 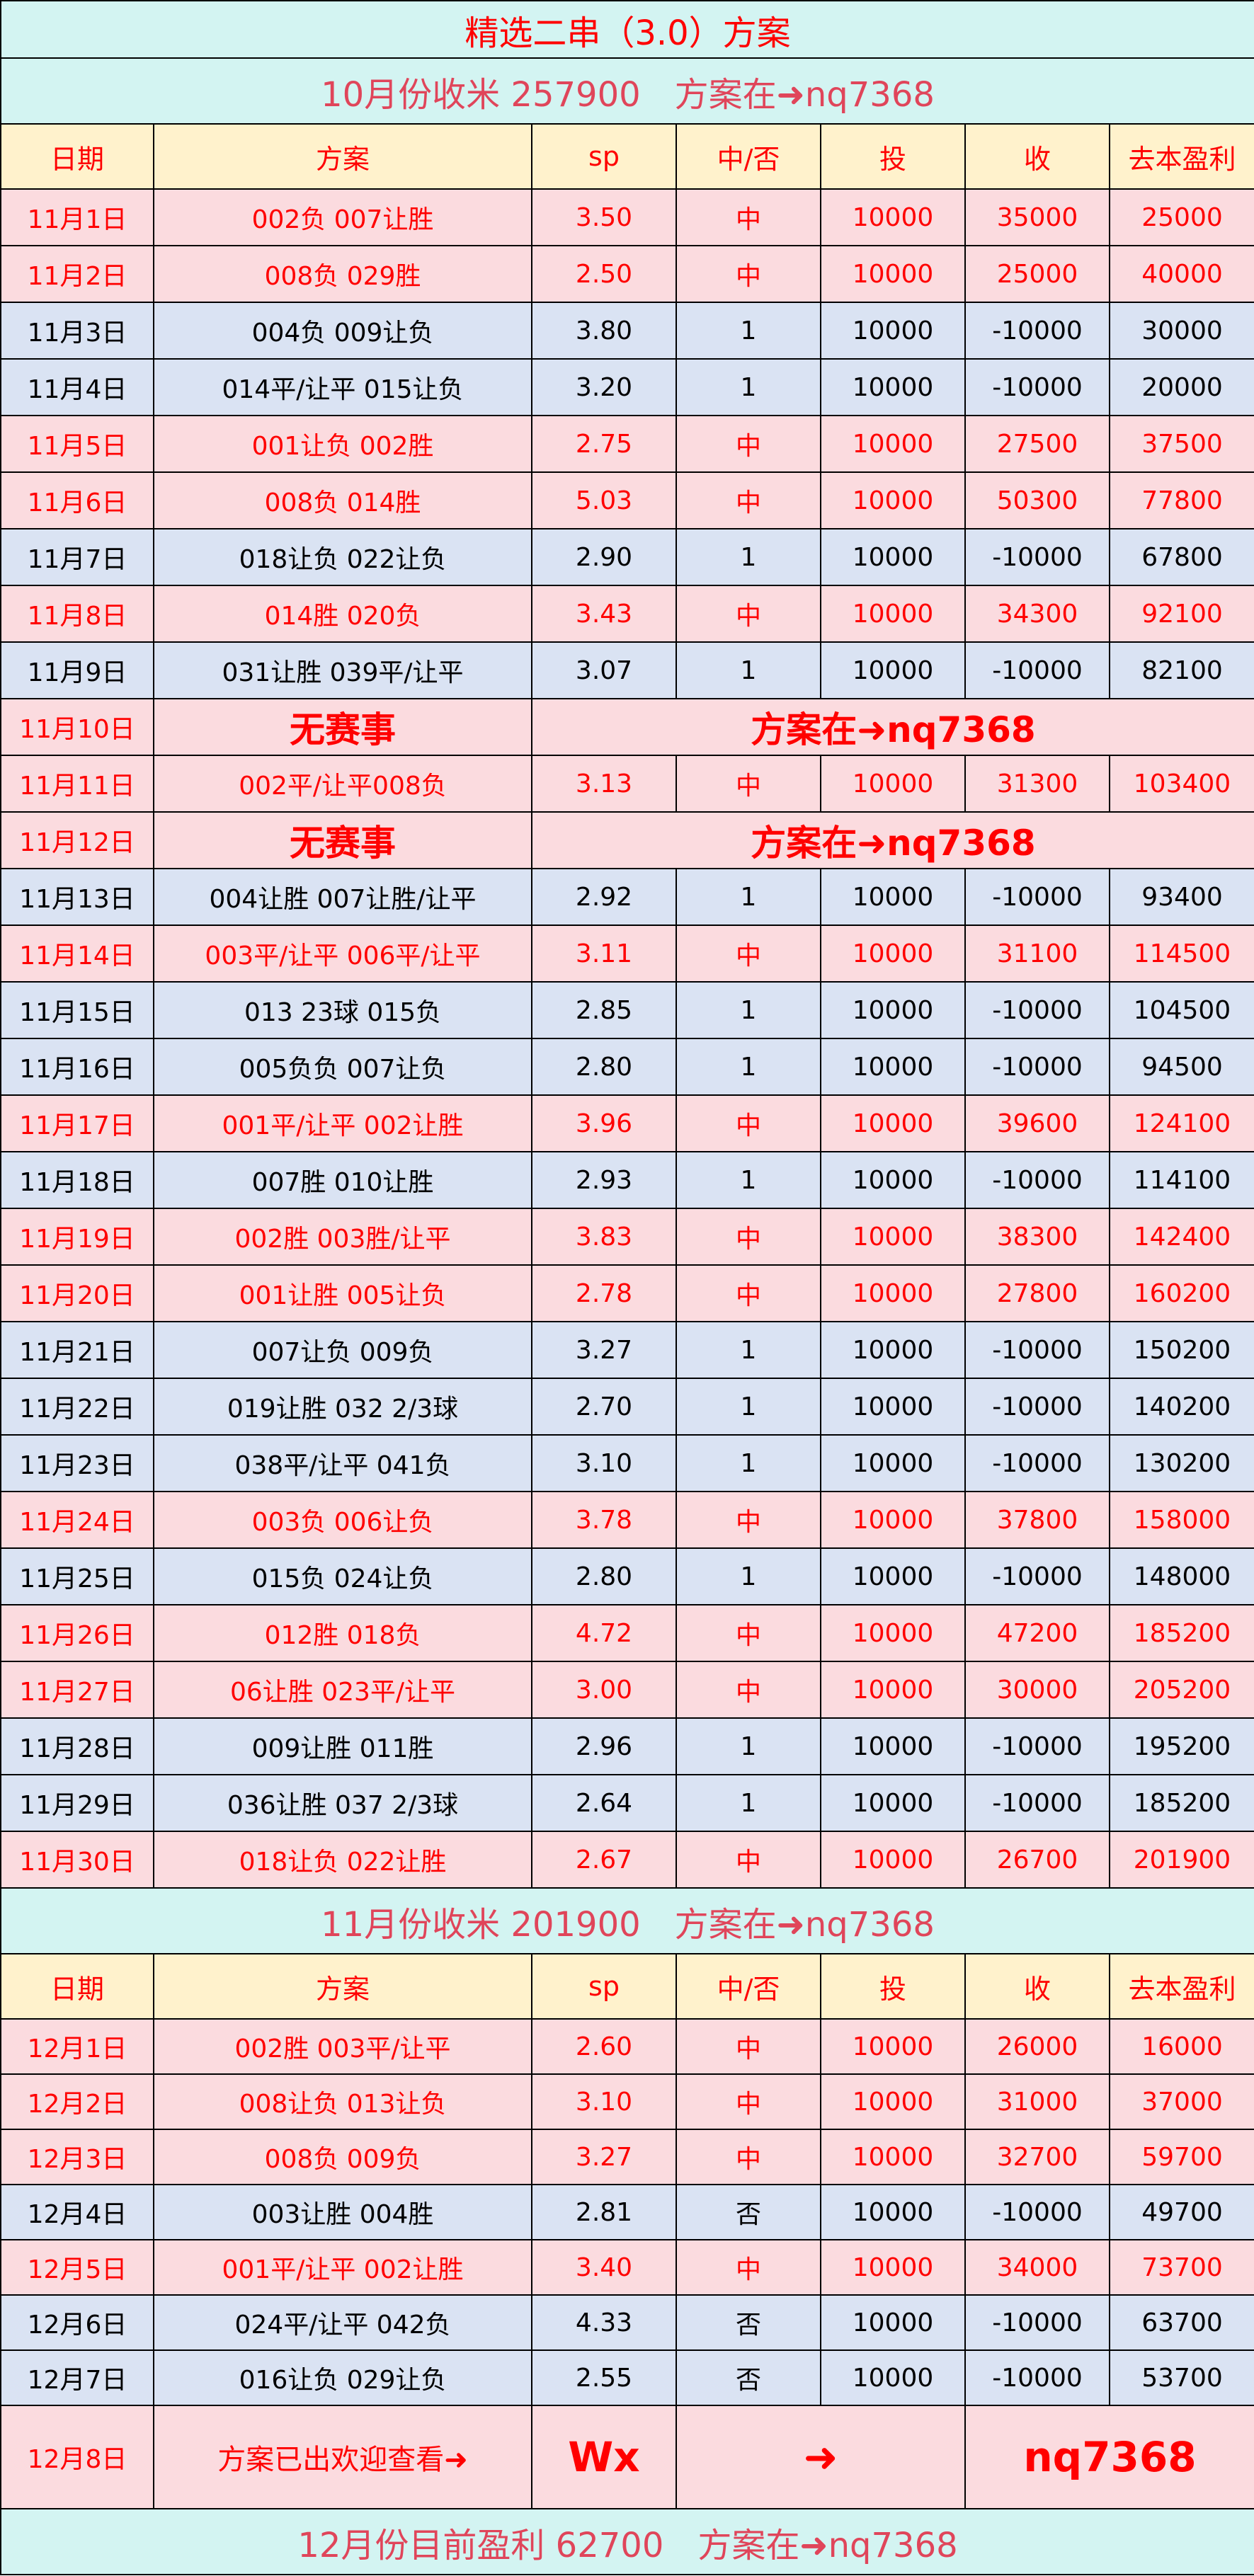 I want to click on contact-id: nq7368, so click(x=1109, y=2457).